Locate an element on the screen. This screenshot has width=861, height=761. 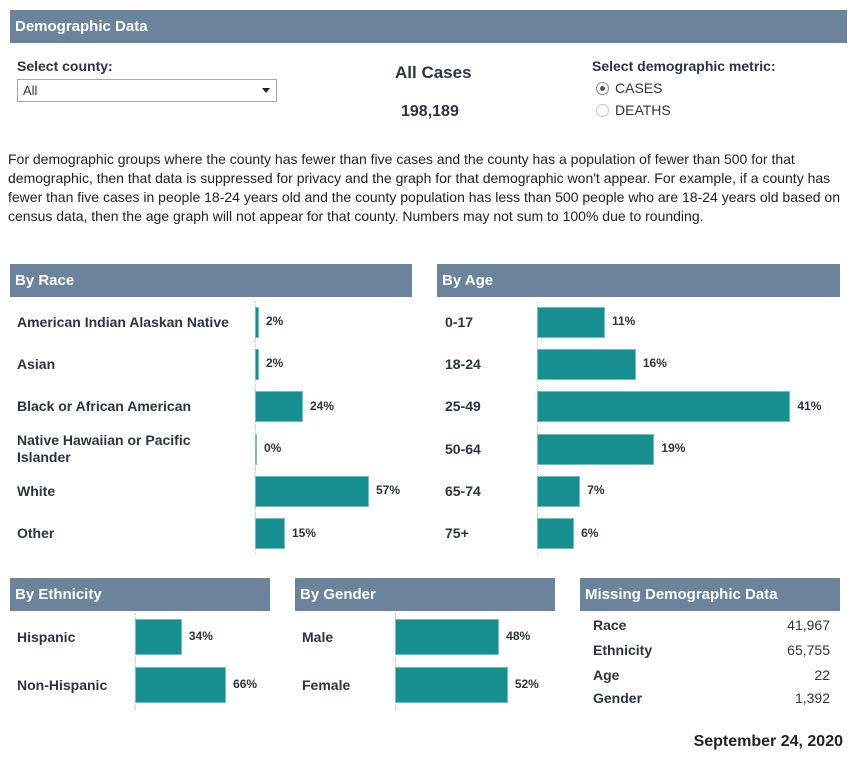
missing-value: 41,967 is located at coordinates (808, 625).